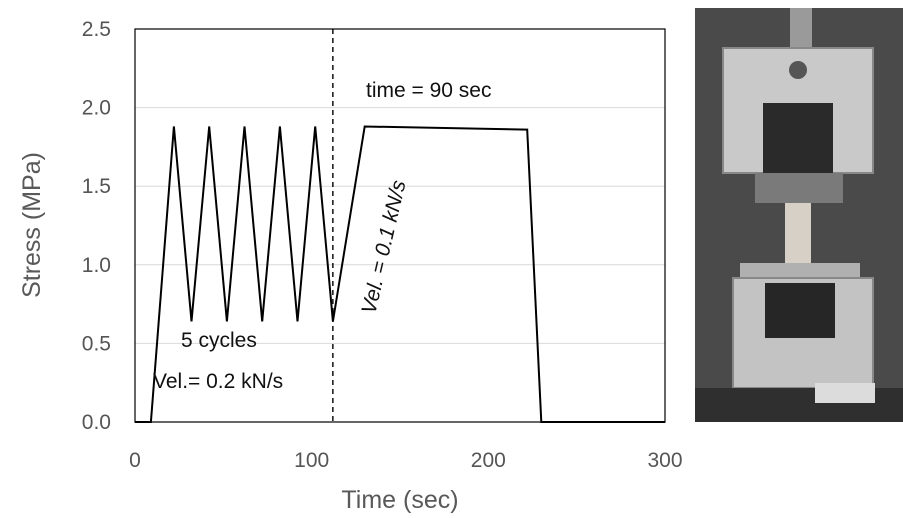  What do you see at coordinates (96, 108) in the screenshot?
I see `y-tick-label: 2.0` at bounding box center [96, 108].